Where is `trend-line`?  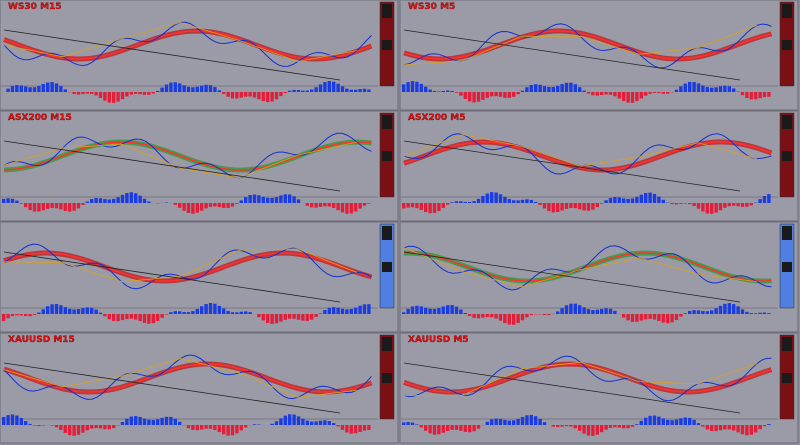
trend-line is located at coordinates (172, 55).